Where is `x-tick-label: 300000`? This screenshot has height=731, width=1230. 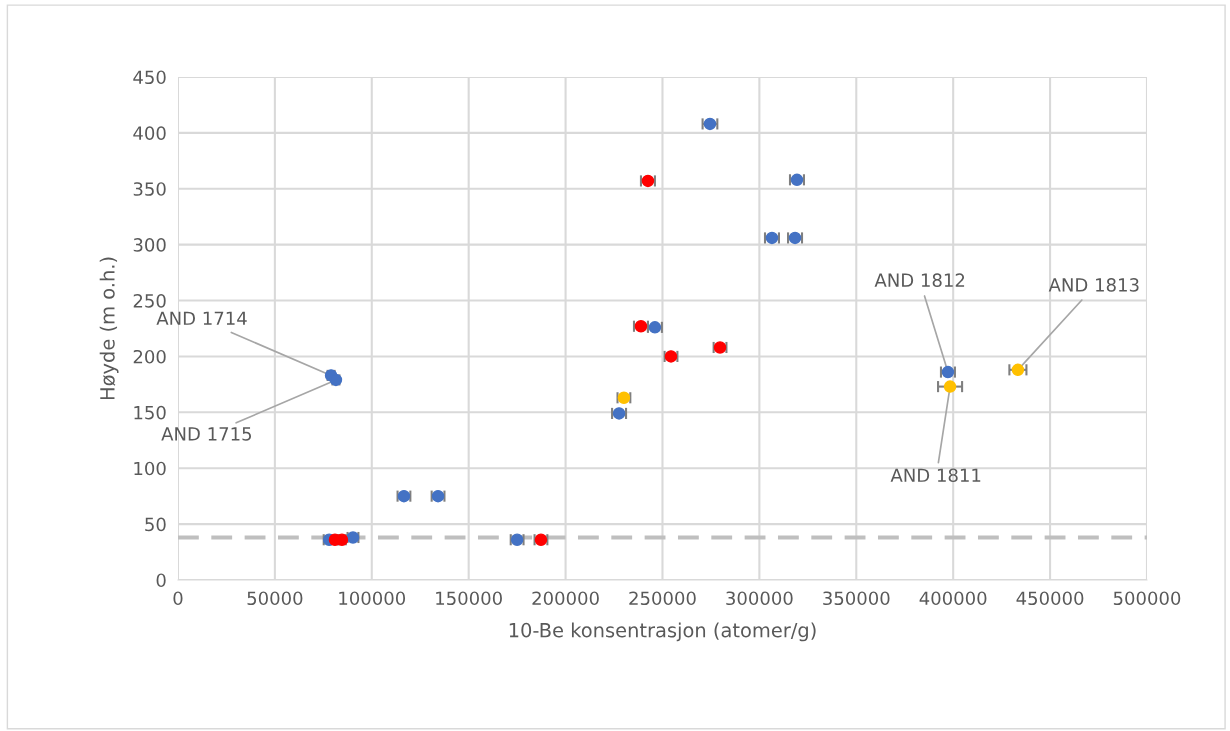 x-tick-label: 300000 is located at coordinates (759, 598).